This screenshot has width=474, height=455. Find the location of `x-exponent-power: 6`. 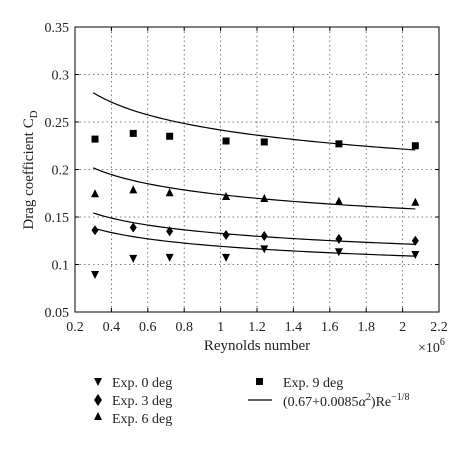

x-exponent-power: 6 is located at coordinates (442, 342).